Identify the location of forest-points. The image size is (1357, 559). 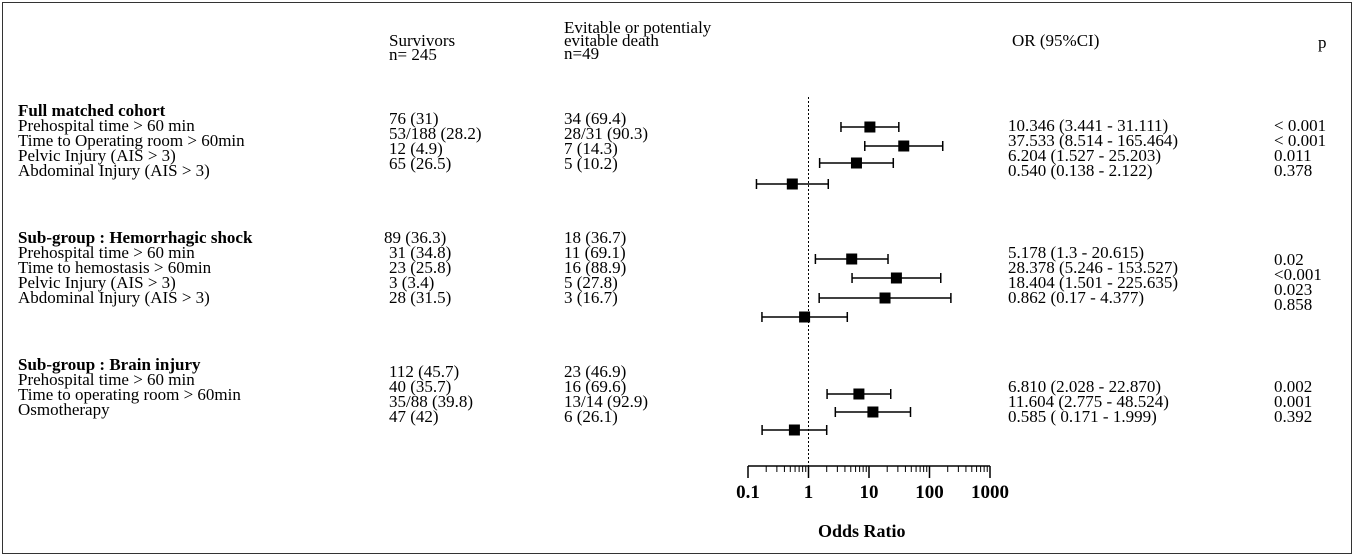
(853, 279).